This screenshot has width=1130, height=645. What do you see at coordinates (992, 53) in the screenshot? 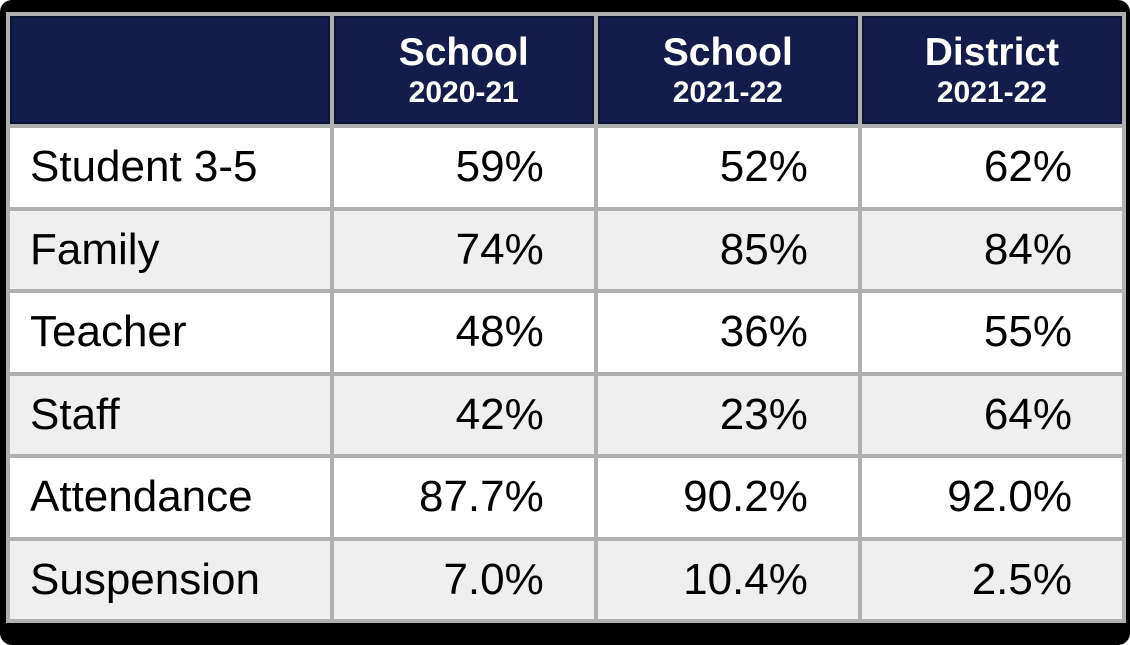
I see `header-title: District` at bounding box center [992, 53].